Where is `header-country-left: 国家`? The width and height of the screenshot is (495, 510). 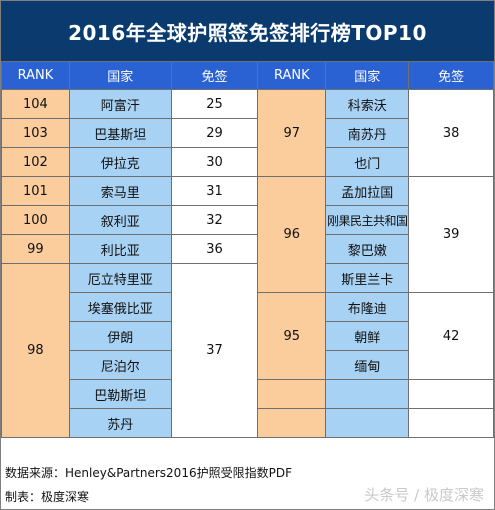 header-country-left: 国家 is located at coordinates (120, 75).